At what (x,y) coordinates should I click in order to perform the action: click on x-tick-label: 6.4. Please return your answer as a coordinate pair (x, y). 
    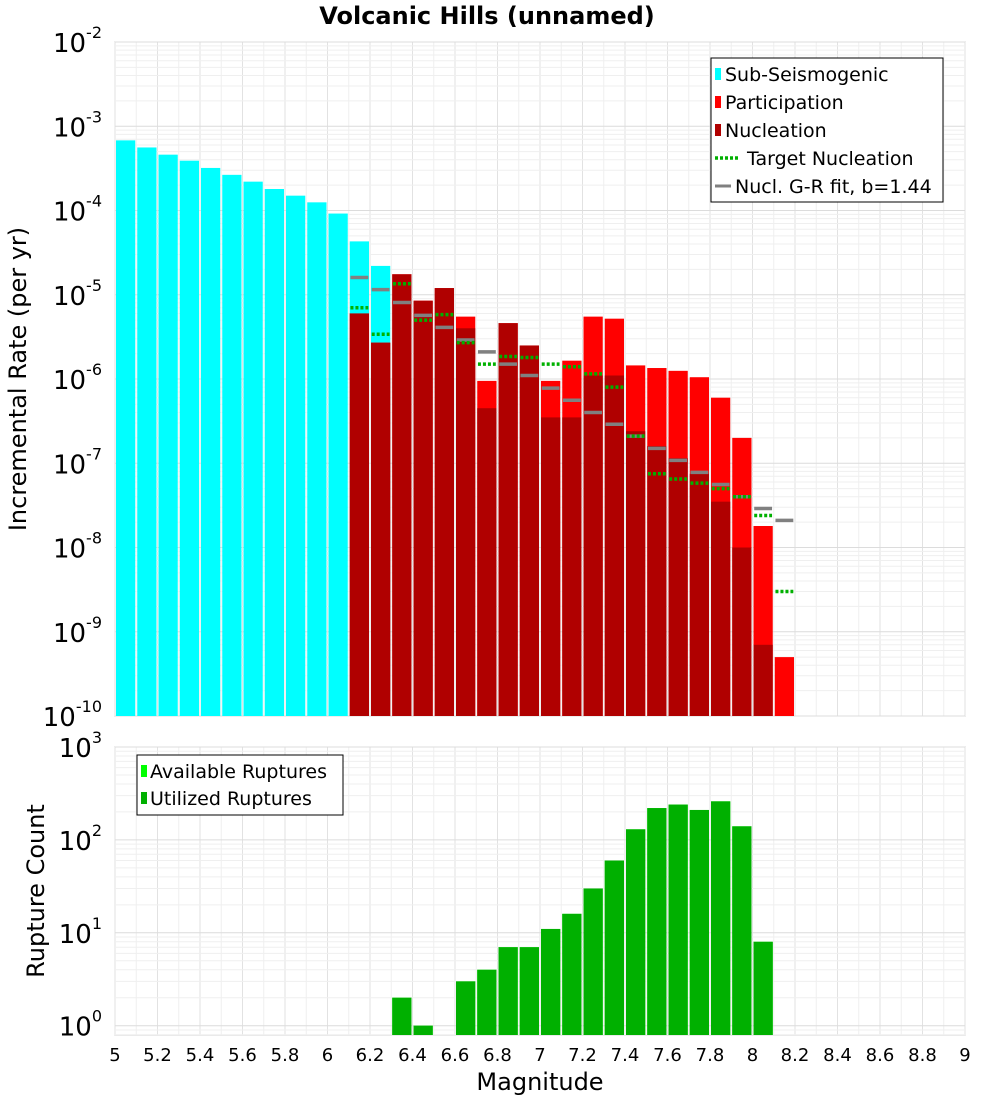
    Looking at the image, I should click on (412, 1055).